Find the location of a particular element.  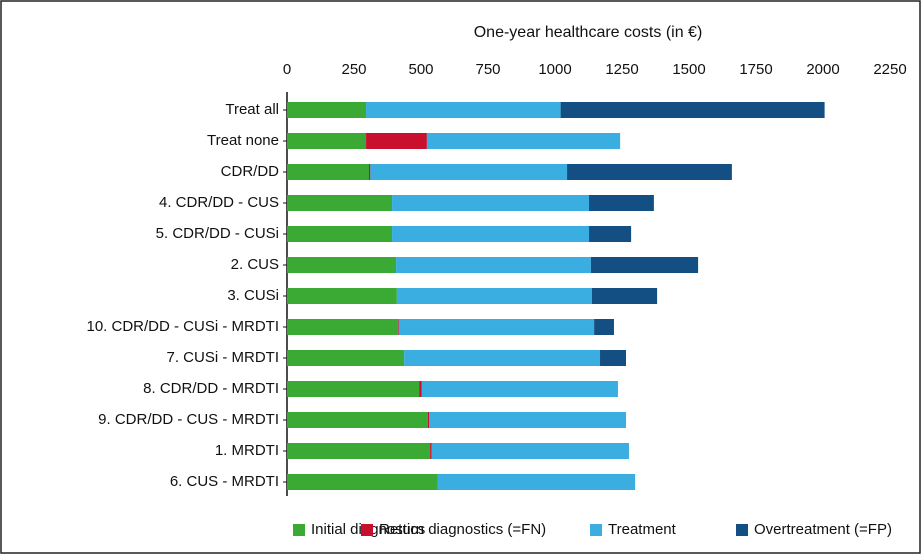

y-tick-label: 3. CUSi is located at coordinates (253, 295).